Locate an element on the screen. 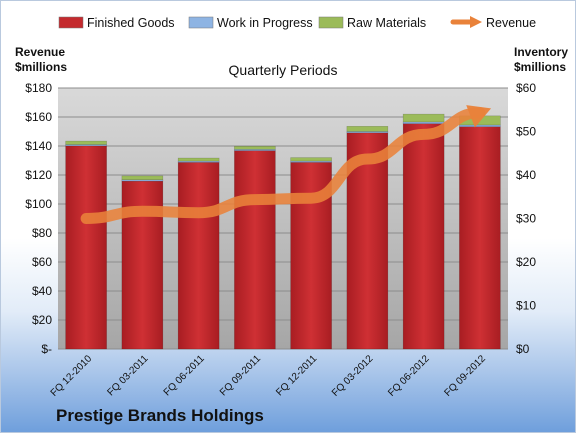 The height and width of the screenshot is (433, 576). right-tick-label: $20 is located at coordinates (526, 262).